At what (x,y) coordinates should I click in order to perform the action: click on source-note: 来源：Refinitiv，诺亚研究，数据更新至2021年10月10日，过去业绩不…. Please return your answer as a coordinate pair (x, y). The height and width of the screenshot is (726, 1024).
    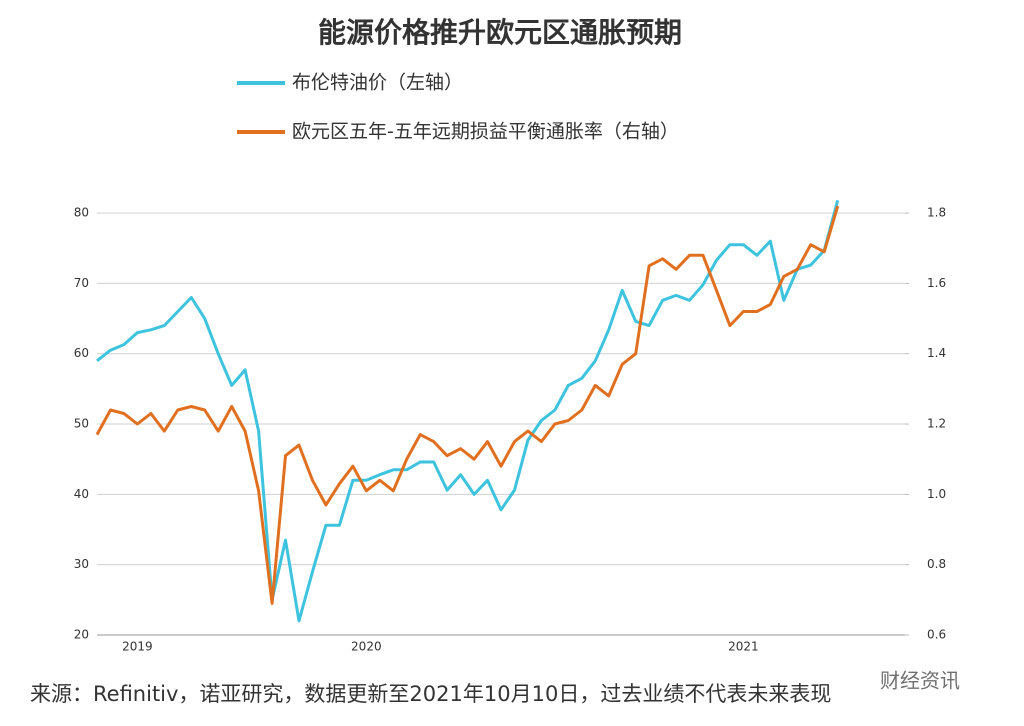
    Looking at the image, I should click on (430, 694).